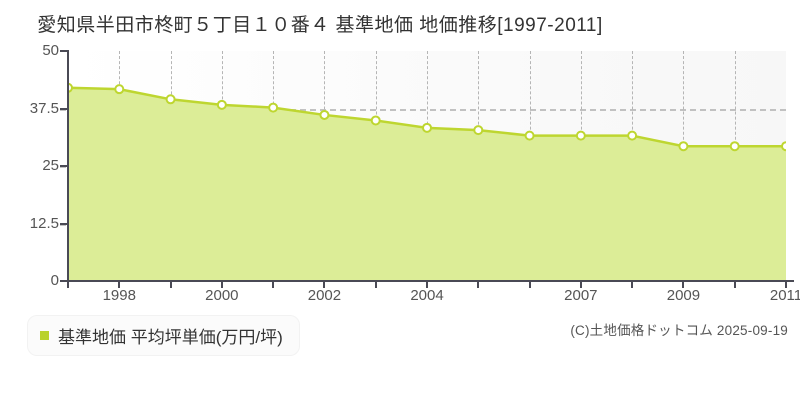 The height and width of the screenshot is (400, 800). What do you see at coordinates (50, 50) in the screenshot?
I see `y-axis-label: 50` at bounding box center [50, 50].